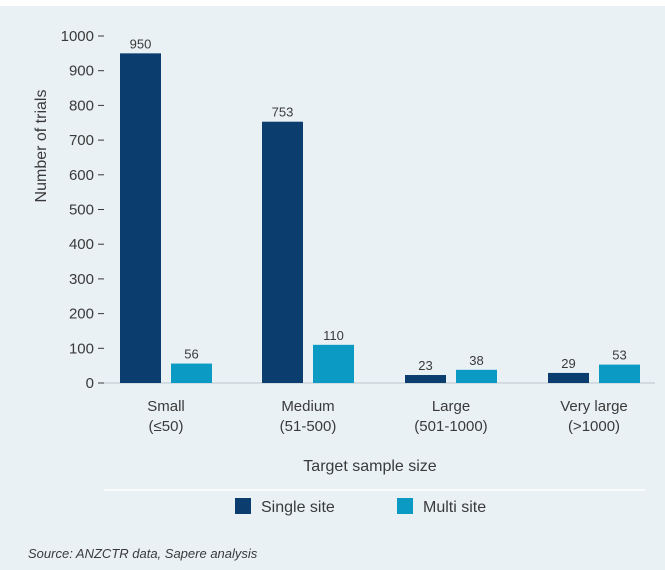  What do you see at coordinates (81, 105) in the screenshot?
I see `y-tick-label: 800` at bounding box center [81, 105].